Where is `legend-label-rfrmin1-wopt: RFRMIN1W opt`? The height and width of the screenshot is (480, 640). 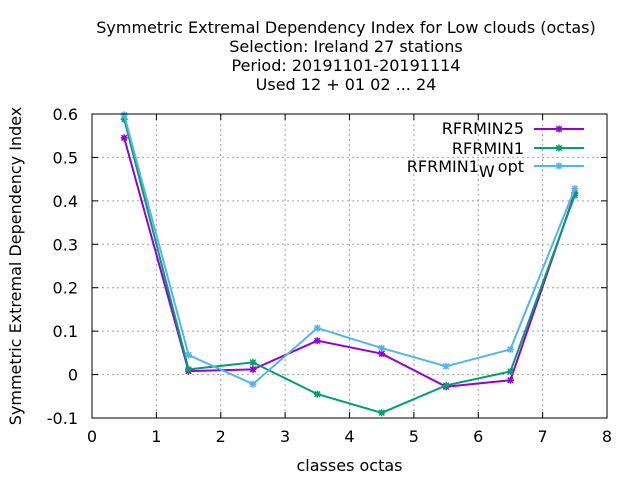
legend-label-rfrmin1-wopt: RFRMIN1W opt is located at coordinates (465, 169).